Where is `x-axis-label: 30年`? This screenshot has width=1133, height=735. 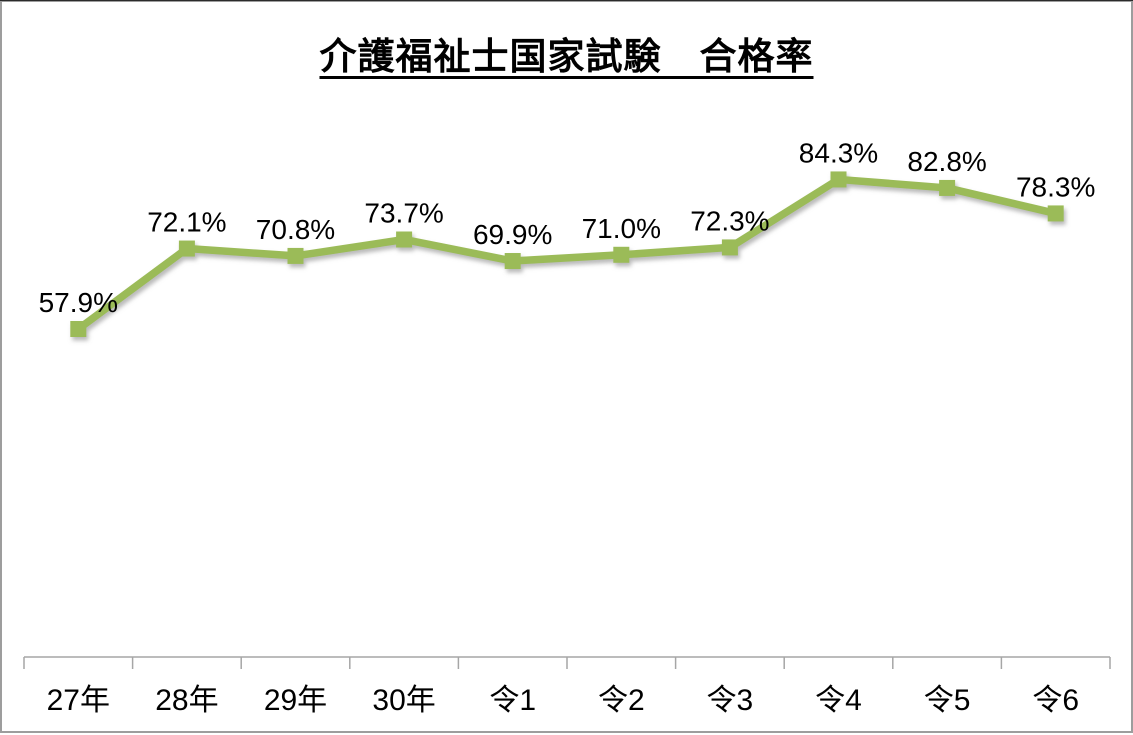 x-axis-label: 30年 is located at coordinates (403, 700).